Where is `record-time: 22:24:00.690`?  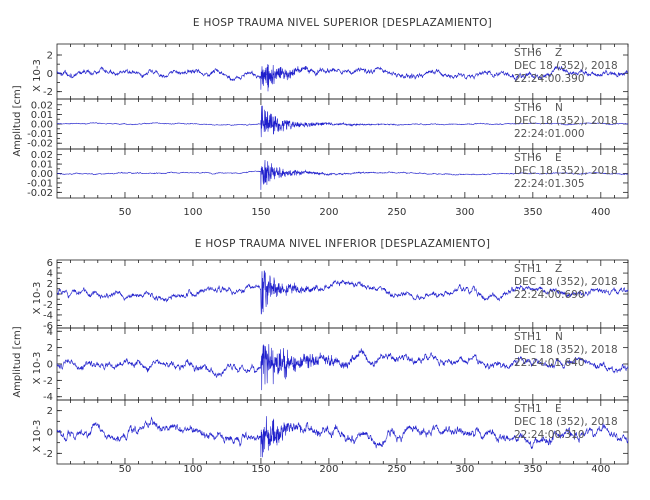
record-time: 22:24:00.690 is located at coordinates (549, 295).